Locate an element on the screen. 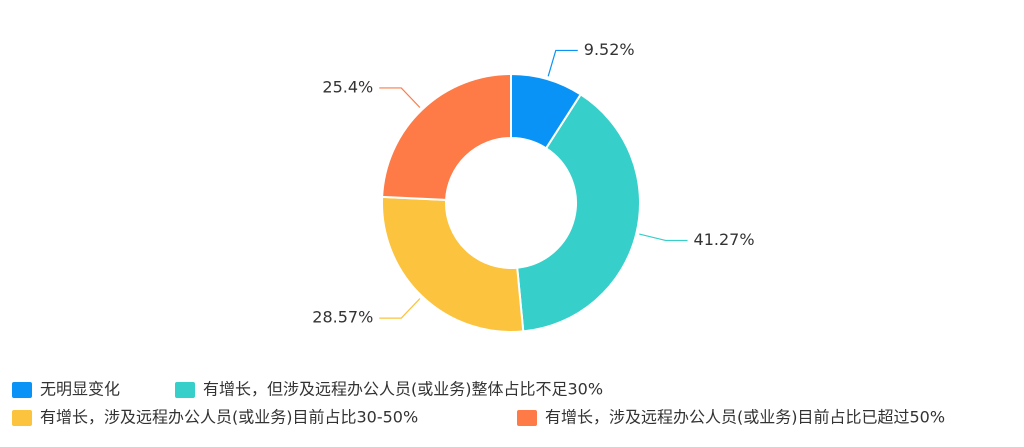 Image resolution: width=1024 pixels, height=447 pixels. legend-label: 有增长，但涉及远程办公人员(或业务)整体占比不足30% is located at coordinates (403, 389).